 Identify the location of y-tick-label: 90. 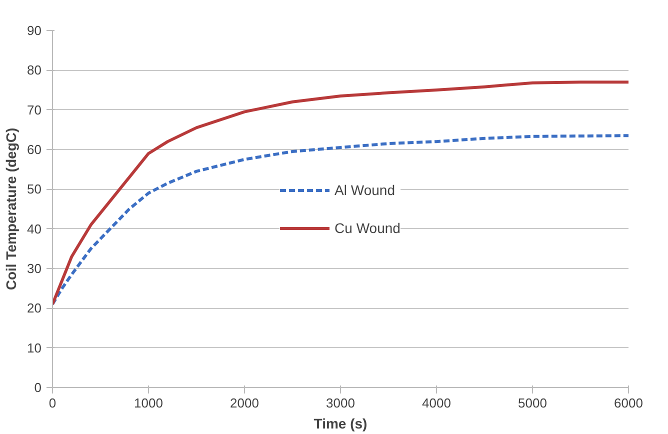
(34, 30).